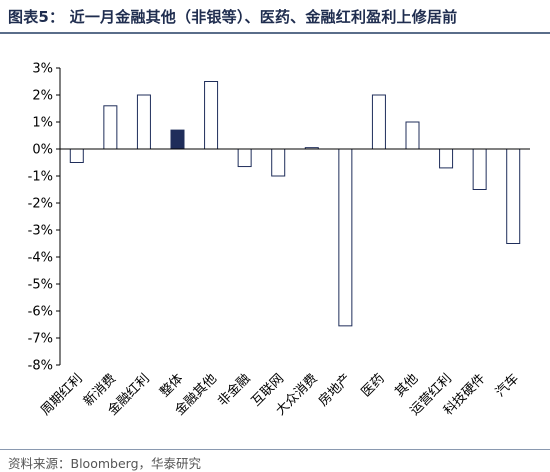  I want to click on bar-金融其他, so click(211, 115).